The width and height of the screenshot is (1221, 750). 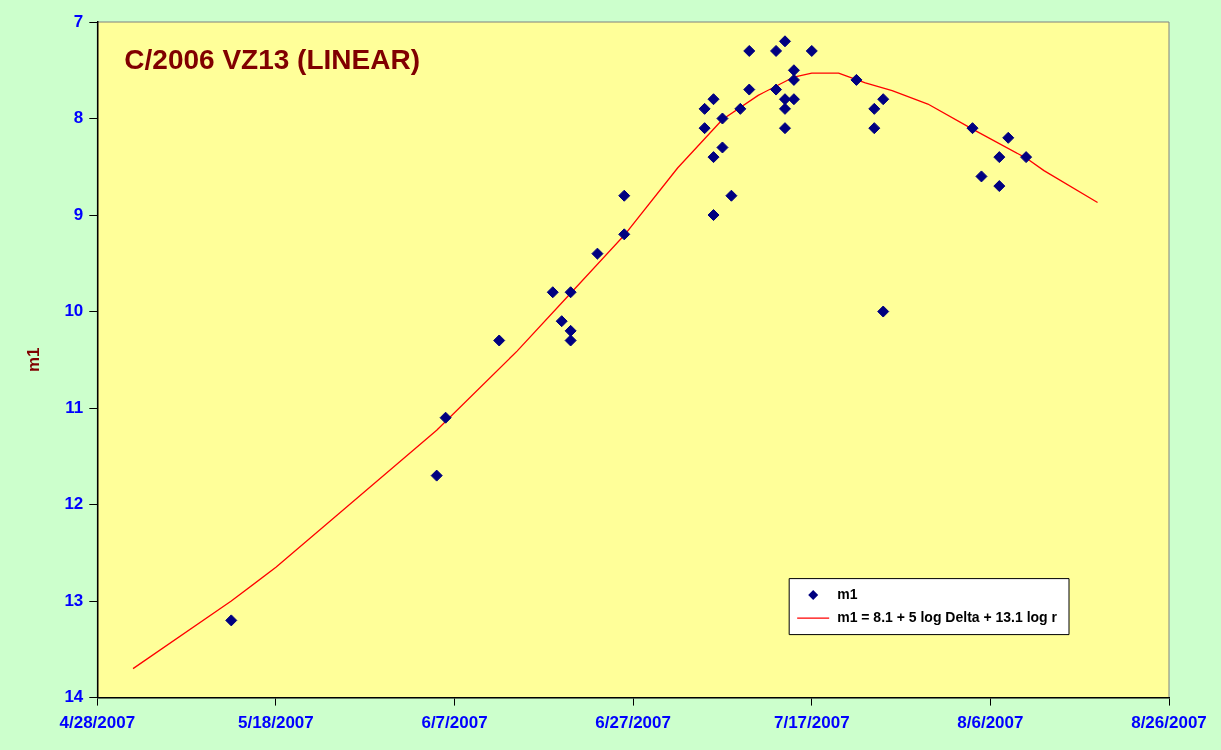 I want to click on x-tick-label: 5/18/2007, so click(x=276, y=723).